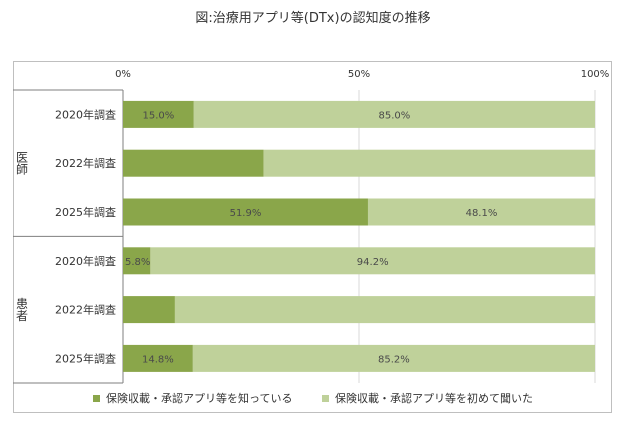  What do you see at coordinates (123, 74) in the screenshot?
I see `tick-label-0: 0%` at bounding box center [123, 74].